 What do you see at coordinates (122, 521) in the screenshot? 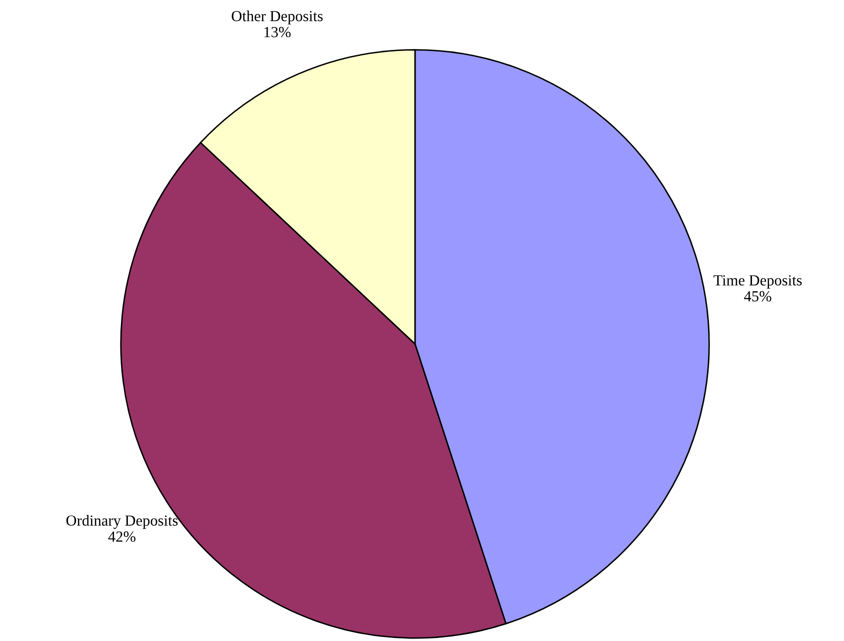
I see `slice-label: Ordinary Deposits` at bounding box center [122, 521].